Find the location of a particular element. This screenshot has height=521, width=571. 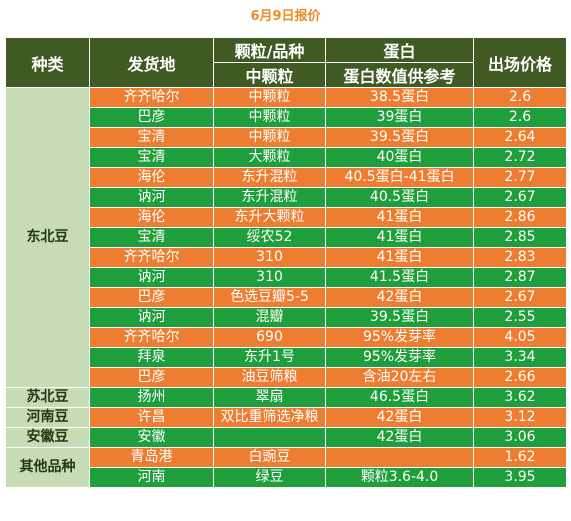

origin-cell: 扬州 is located at coordinates (151, 397).